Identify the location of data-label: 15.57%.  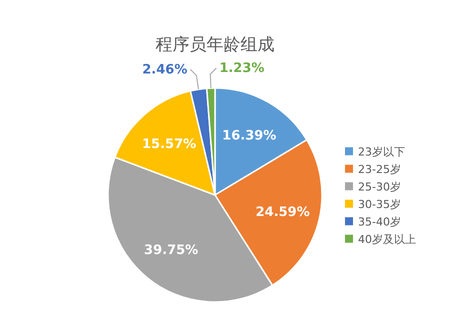
(169, 144).